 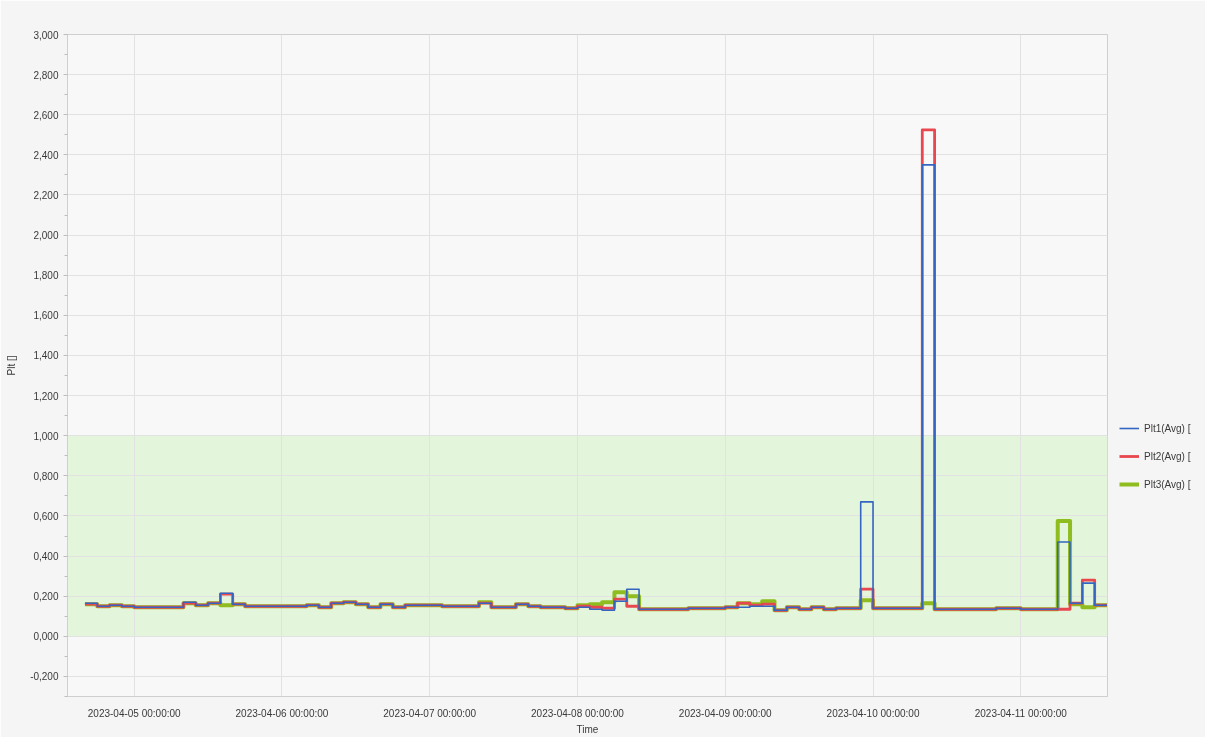 What do you see at coordinates (46, 396) in the screenshot?
I see `y-tick-label: 1,200` at bounding box center [46, 396].